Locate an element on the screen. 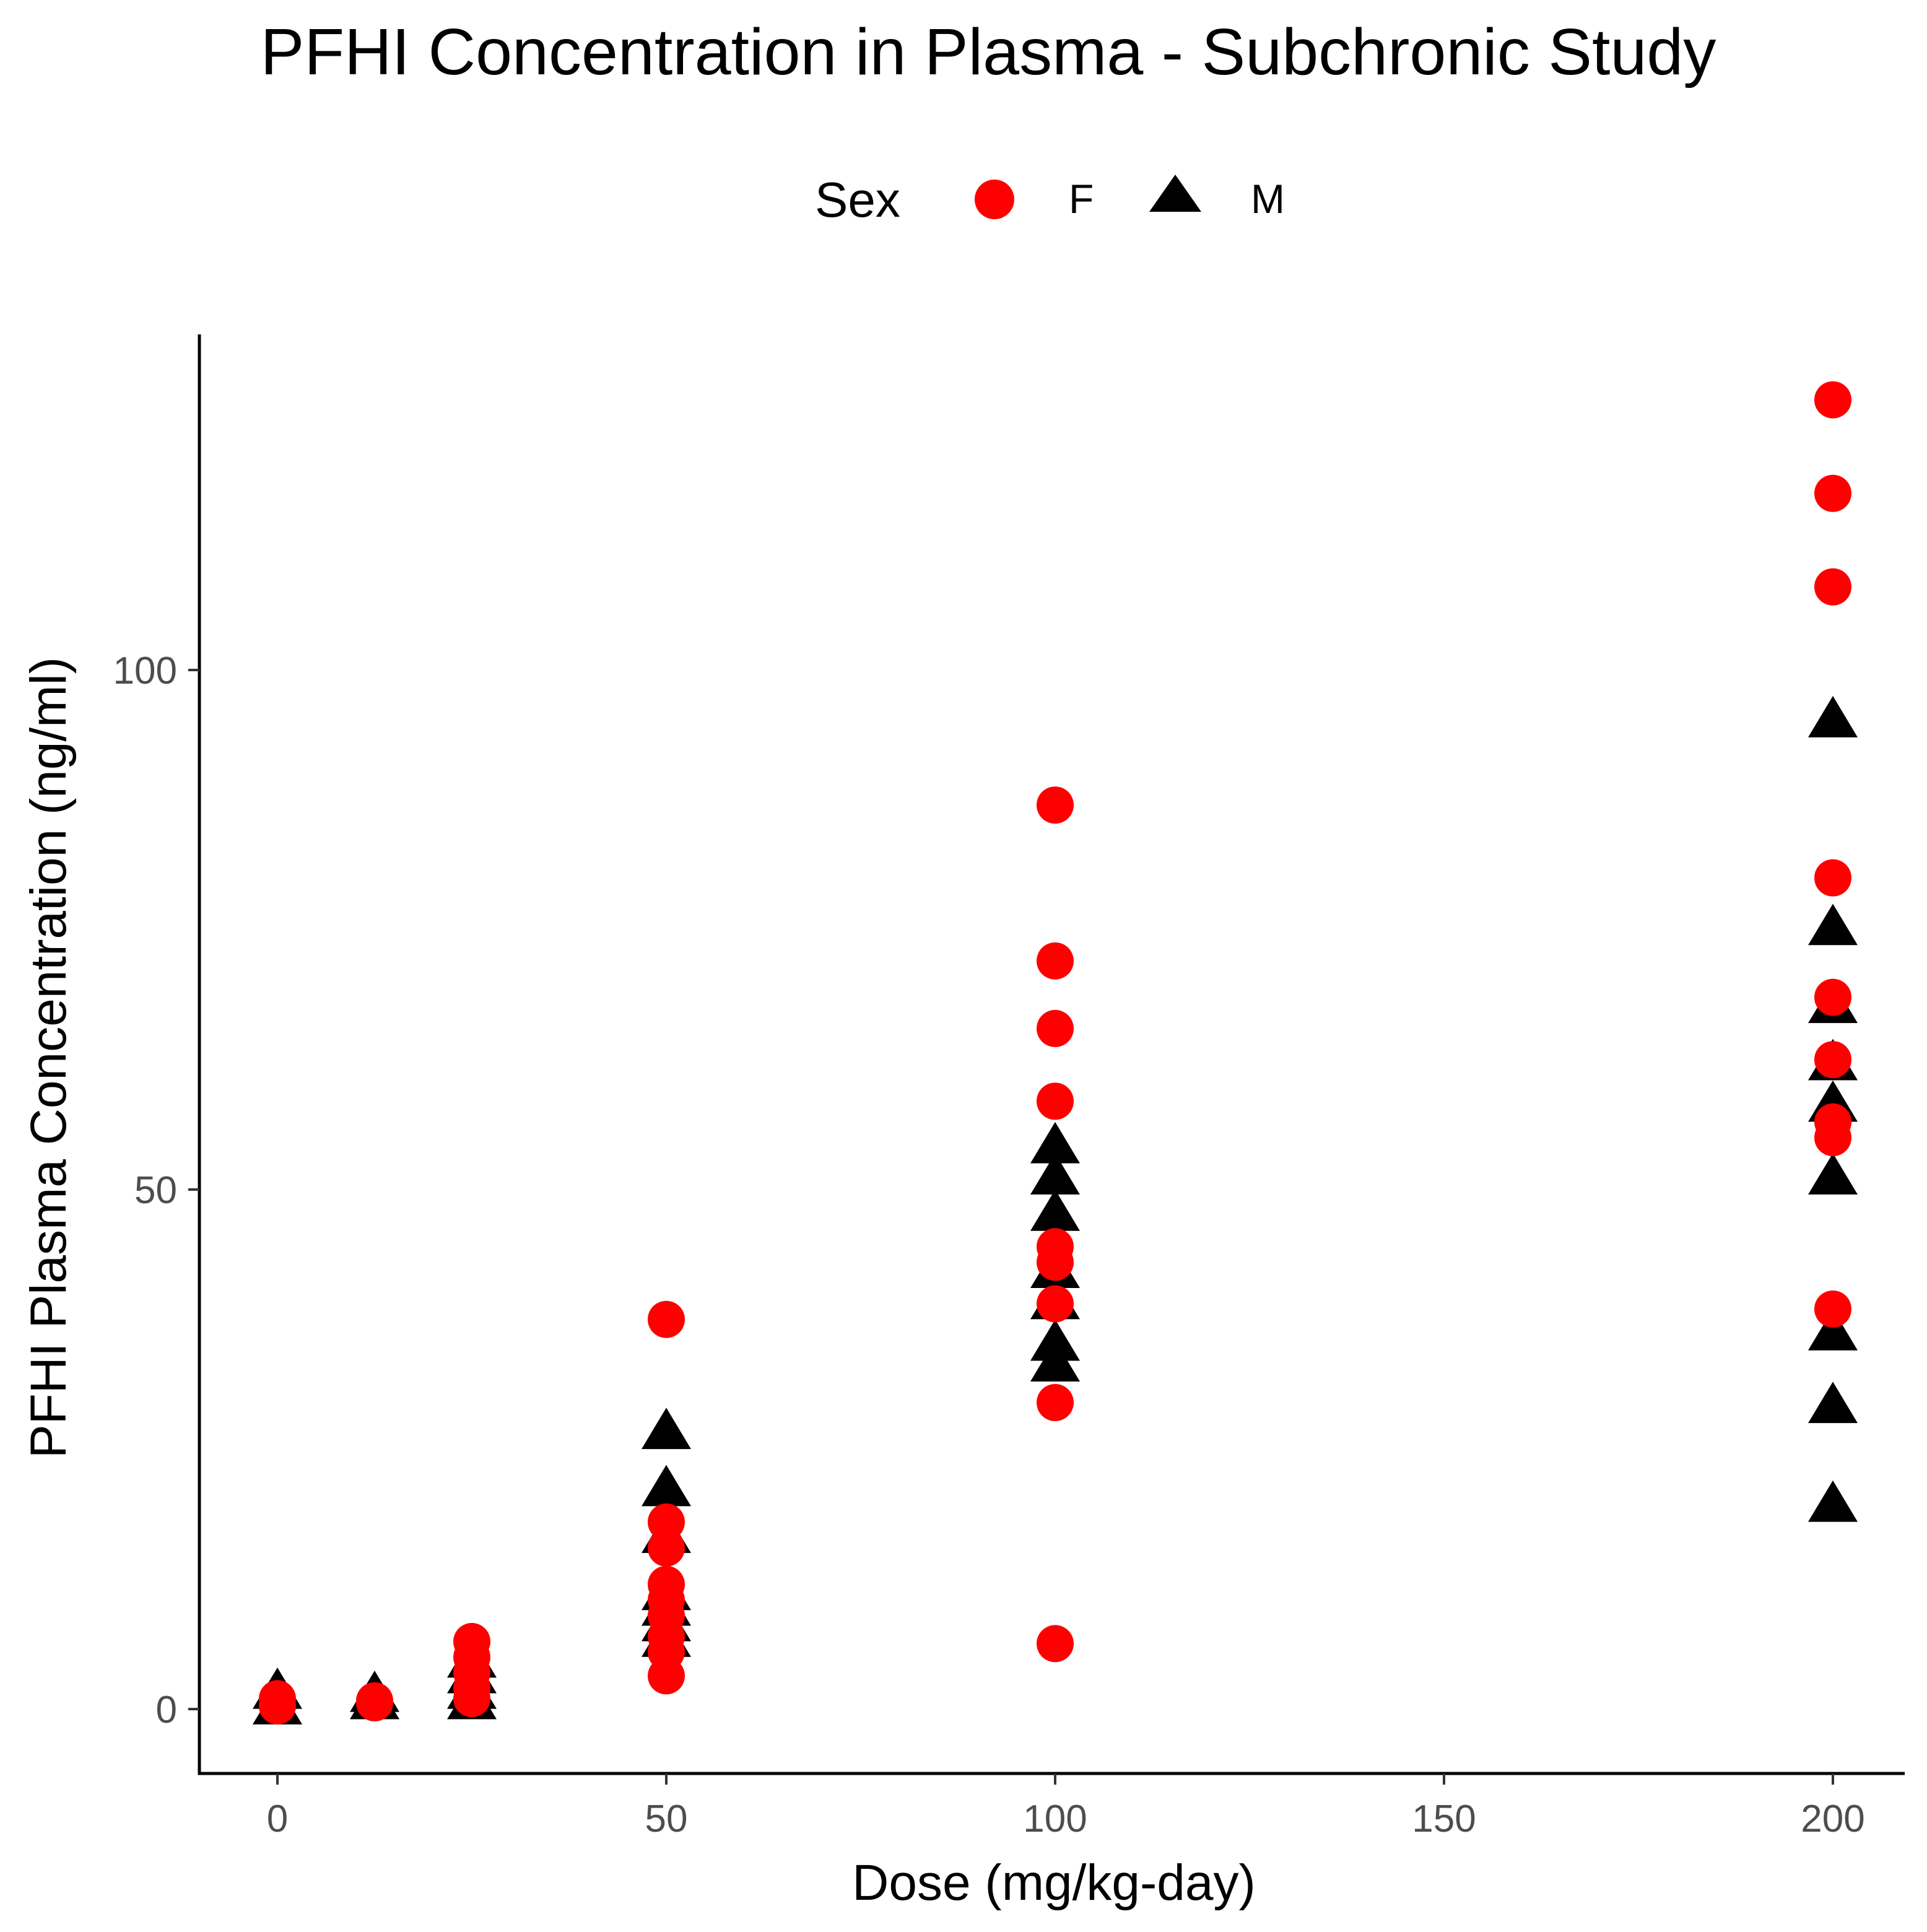  x-tick-label: 50 is located at coordinates (666, 1819).